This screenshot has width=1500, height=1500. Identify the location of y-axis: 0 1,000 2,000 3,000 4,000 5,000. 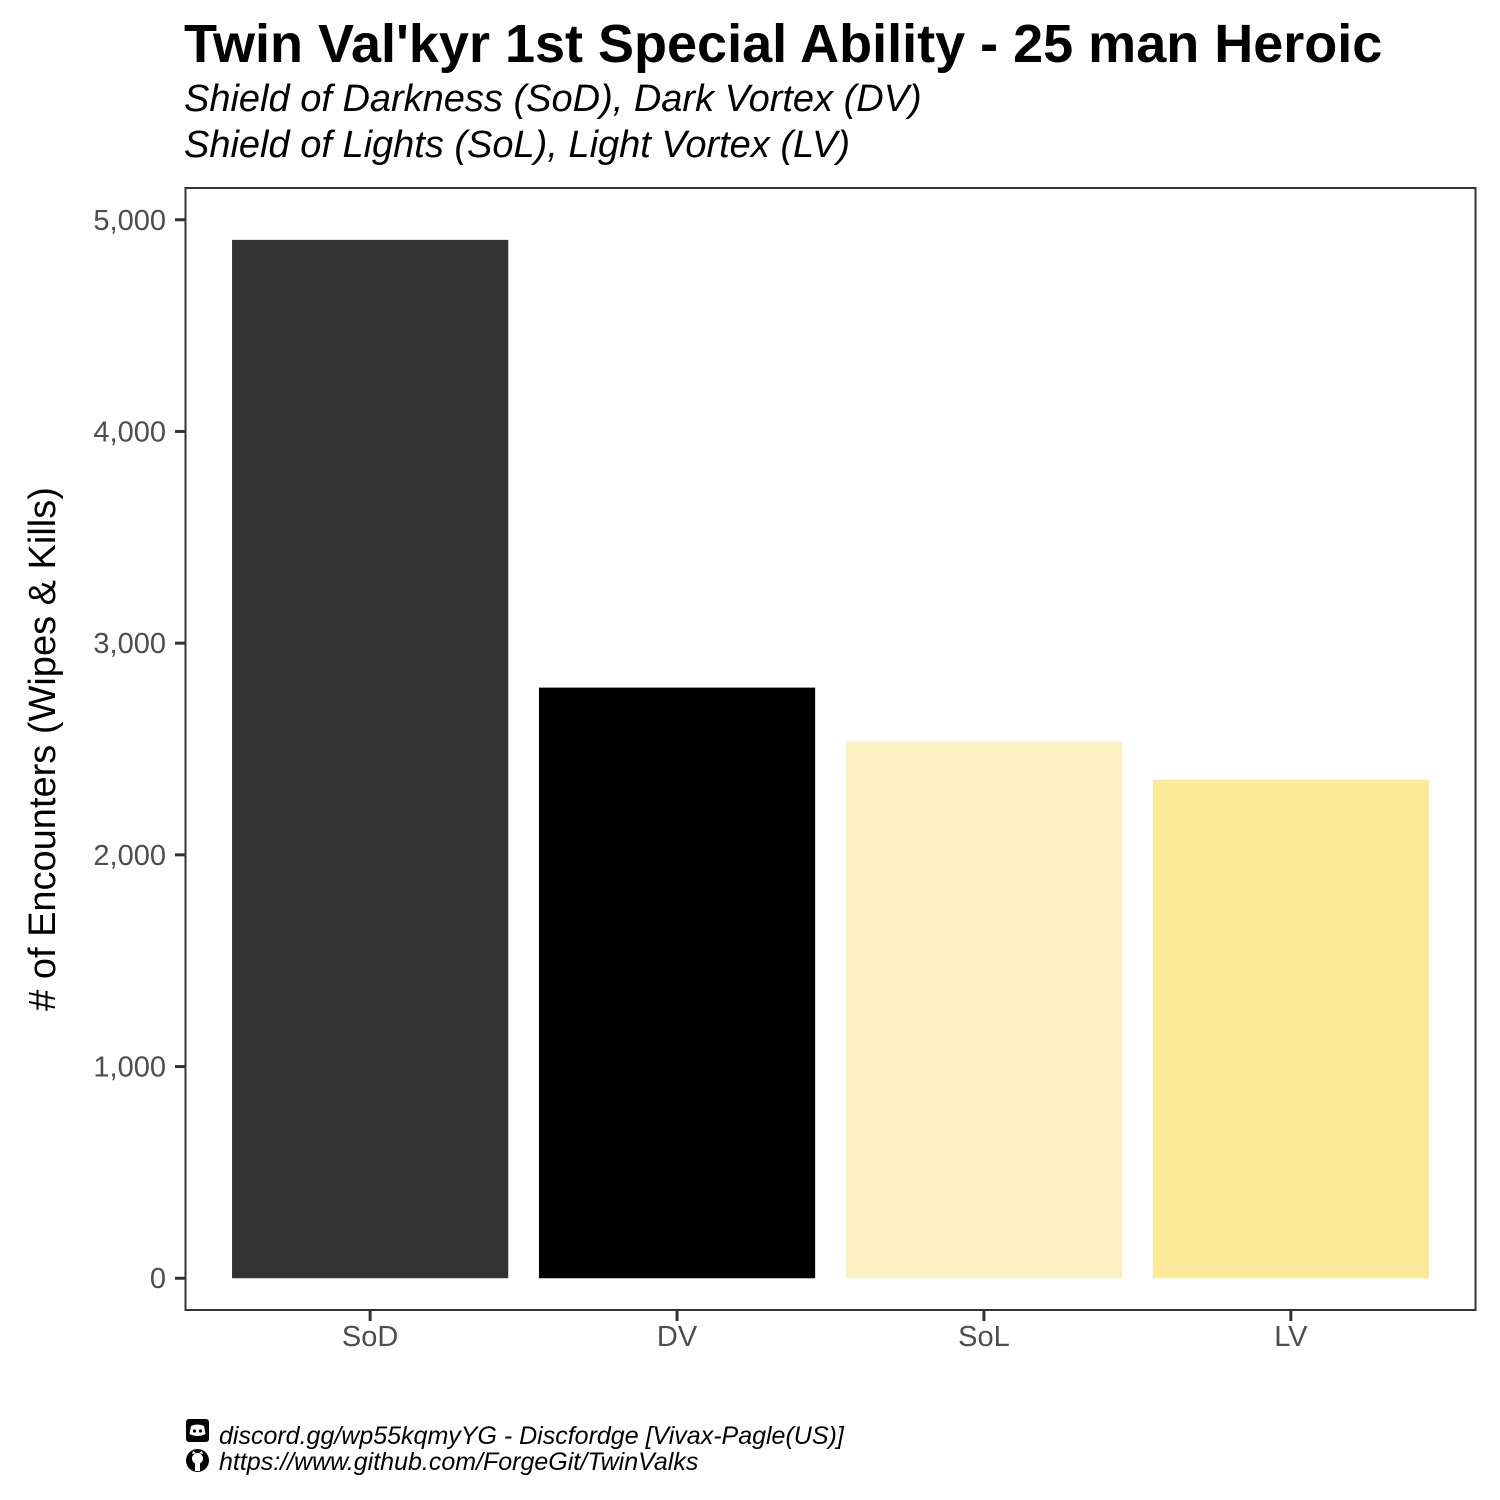
(139, 750).